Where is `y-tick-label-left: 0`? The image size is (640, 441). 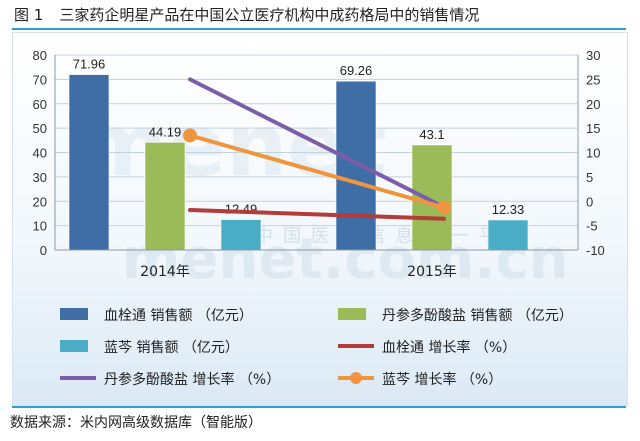 y-tick-label-left: 0 is located at coordinates (43, 250).